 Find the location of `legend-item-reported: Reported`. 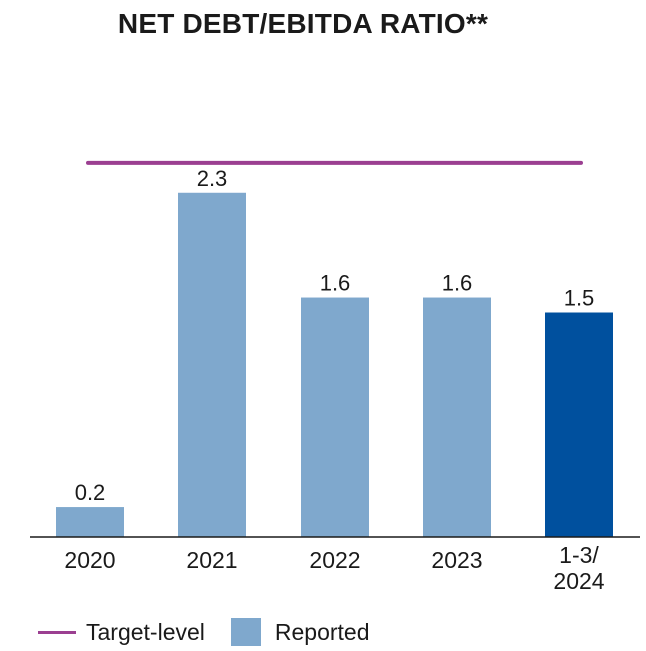

legend-item-reported: Reported is located at coordinates (300, 632).